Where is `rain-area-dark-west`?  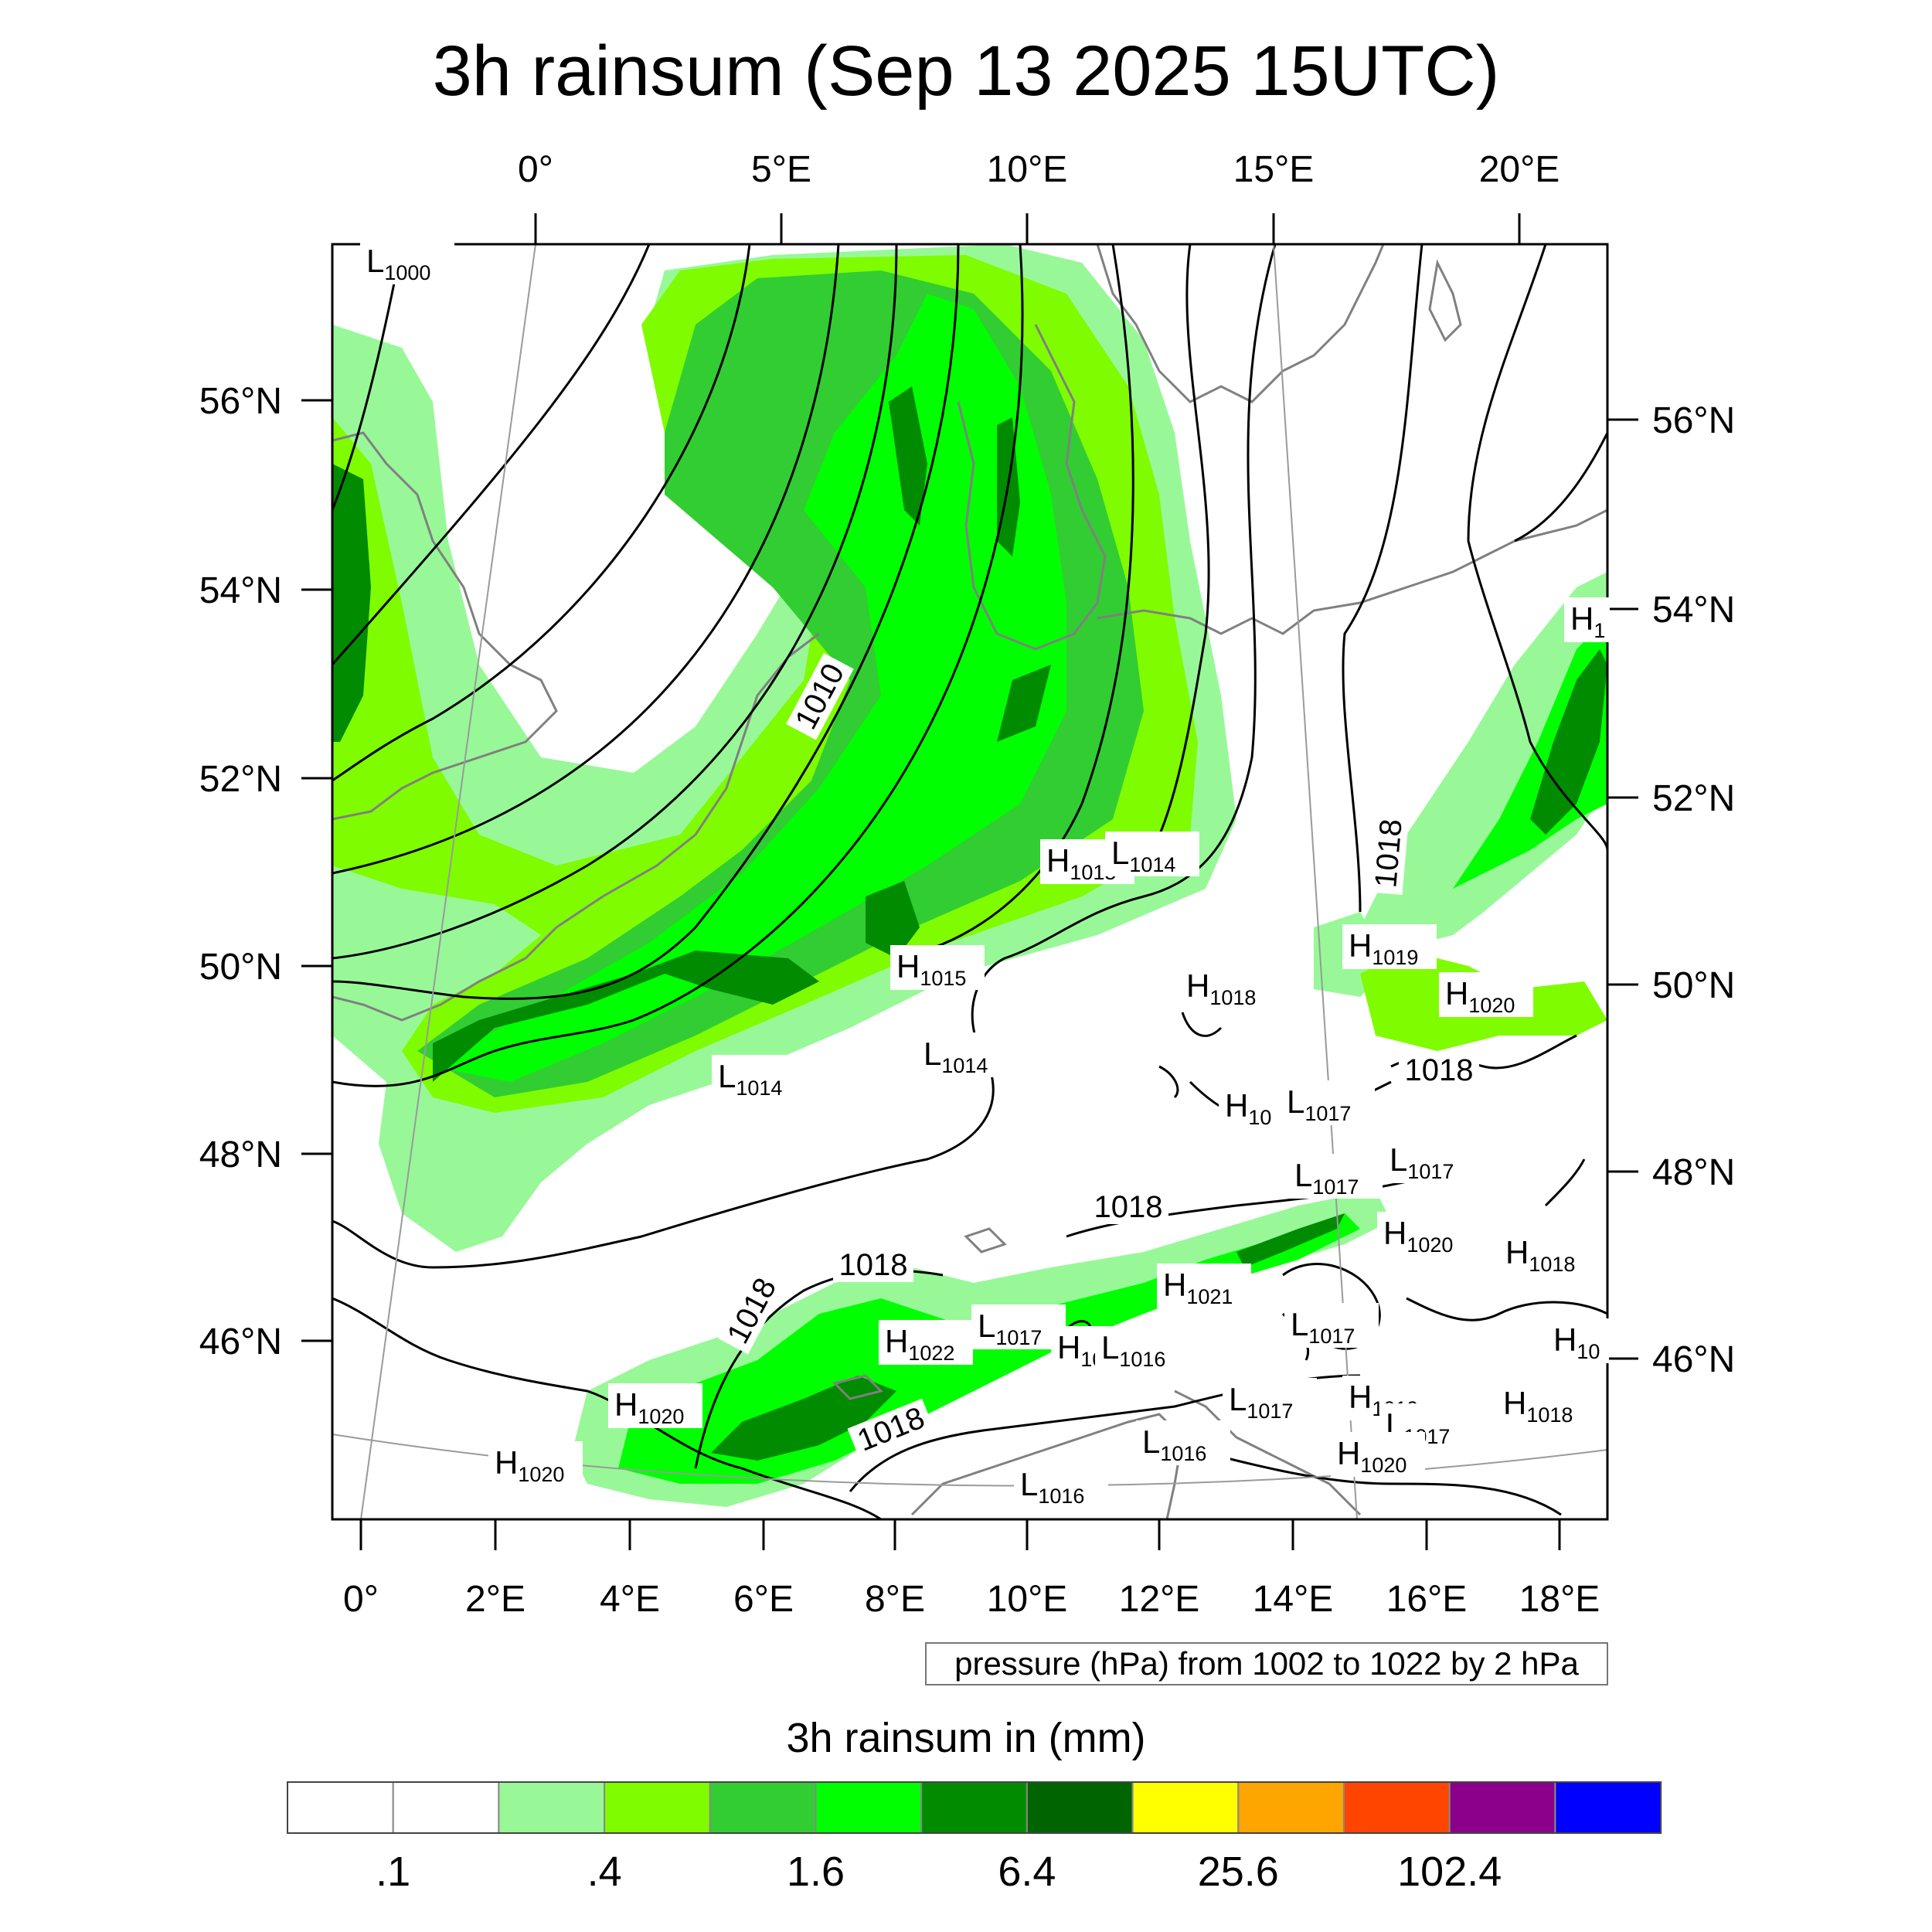 rain-area-dark-west is located at coordinates (351, 603).